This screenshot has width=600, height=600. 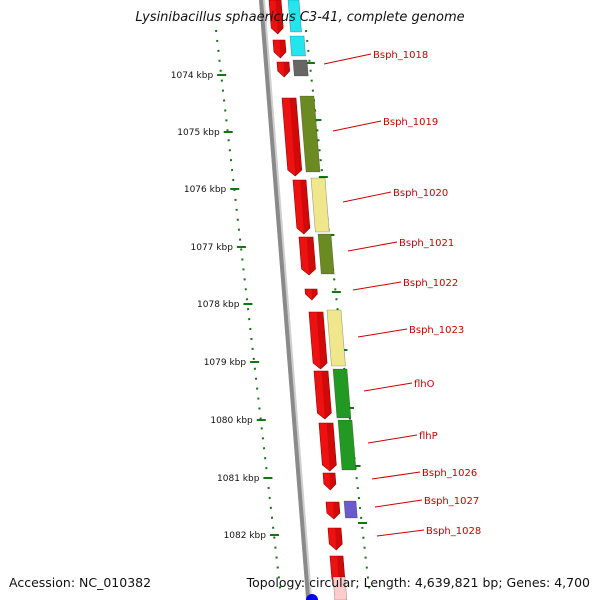 What do you see at coordinates (198, 133) in the screenshot?
I see `scale-tick-label: 1075 kbp` at bounding box center [198, 133].